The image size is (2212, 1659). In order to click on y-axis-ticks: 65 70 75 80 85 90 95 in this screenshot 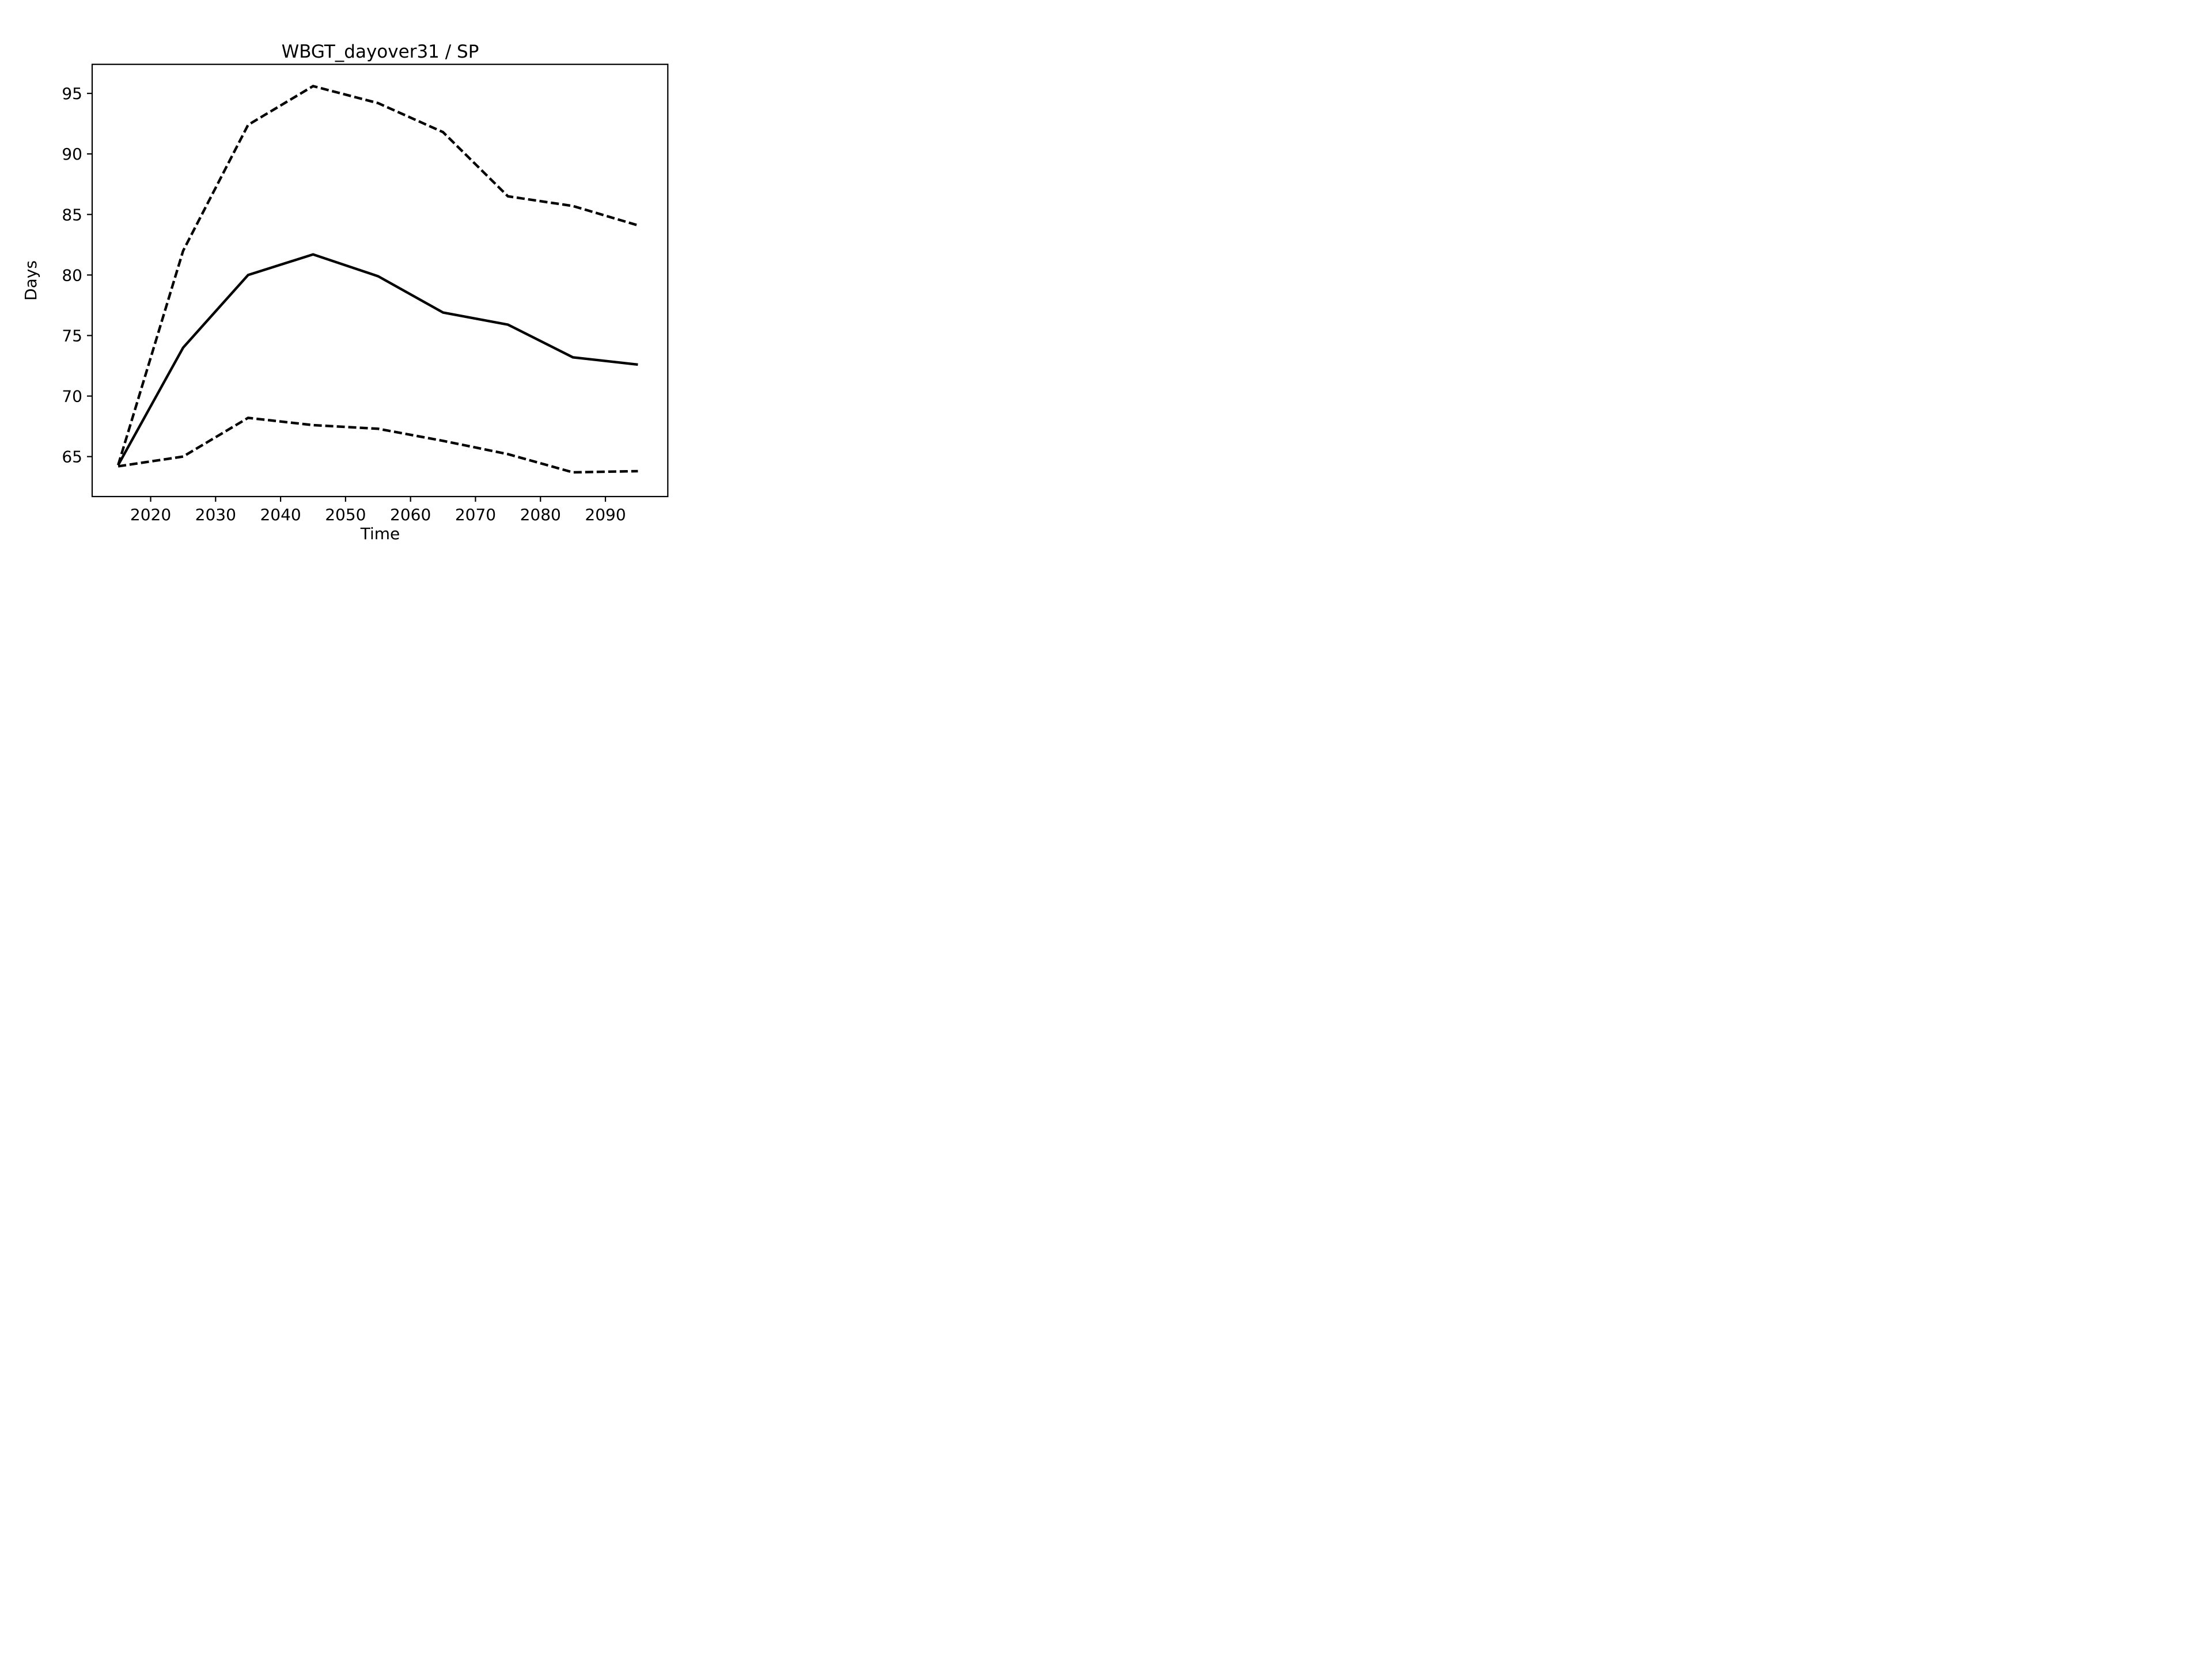, I will do `click(77, 275)`.